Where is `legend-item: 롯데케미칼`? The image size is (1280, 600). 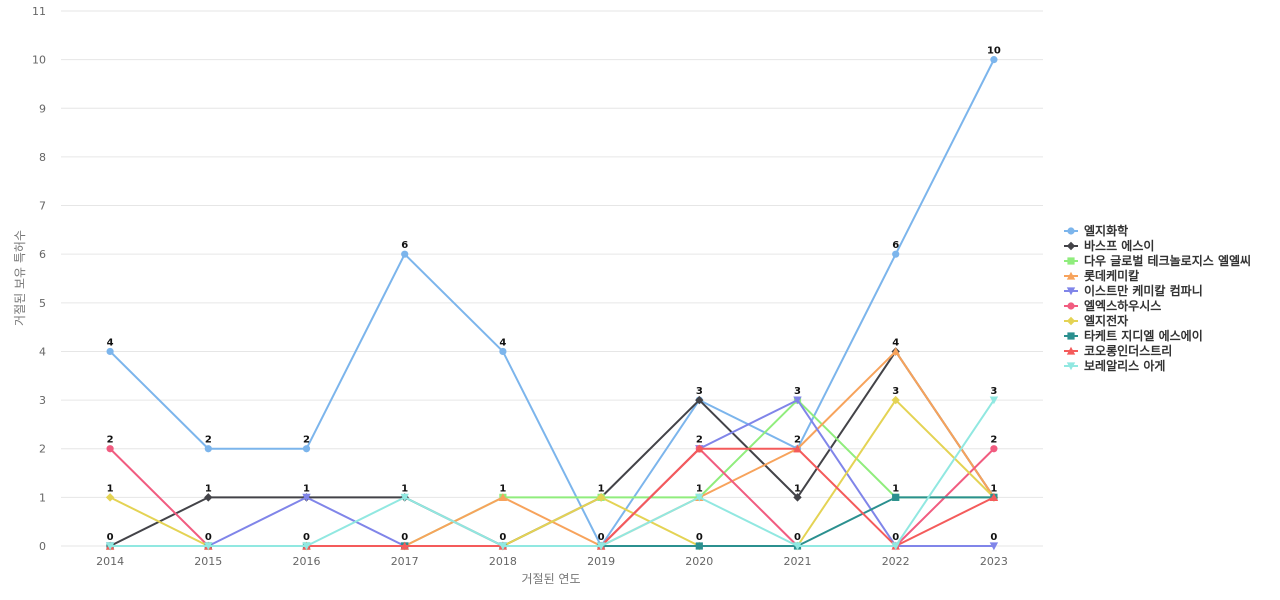
legend-item: 롯데케미칼 is located at coordinates (1101, 275).